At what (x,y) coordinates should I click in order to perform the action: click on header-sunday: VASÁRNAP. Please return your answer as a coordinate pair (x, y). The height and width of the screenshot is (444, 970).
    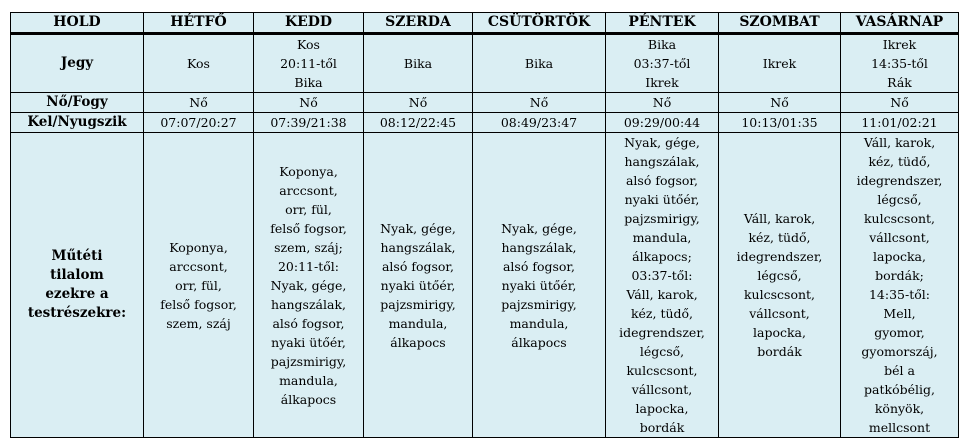
    Looking at the image, I should click on (899, 23).